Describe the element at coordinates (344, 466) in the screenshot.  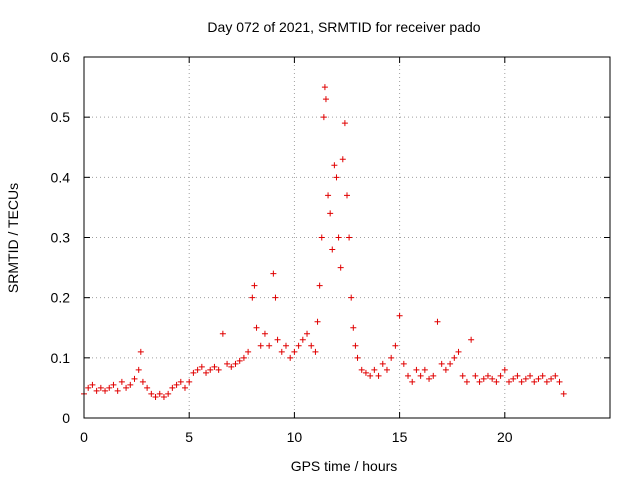
I see `x-axis-label: GPS time / hours` at that location.